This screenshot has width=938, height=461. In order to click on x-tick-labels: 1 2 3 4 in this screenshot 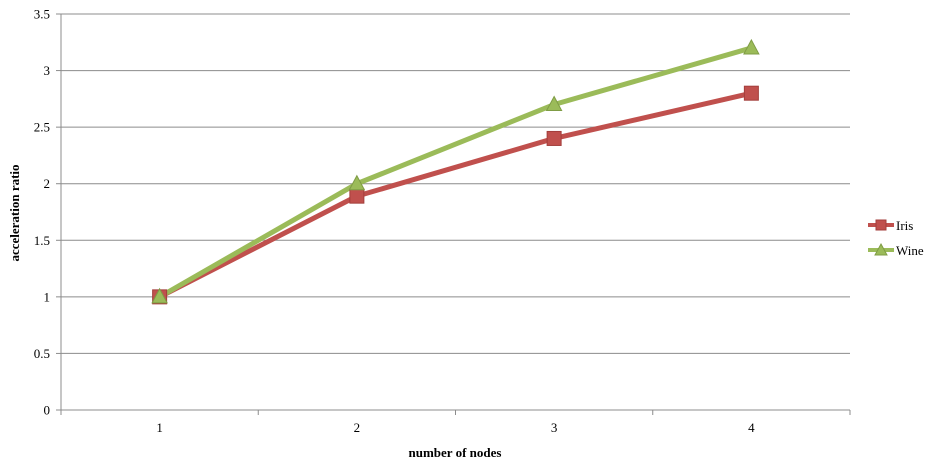, I will do `click(455, 427)`.